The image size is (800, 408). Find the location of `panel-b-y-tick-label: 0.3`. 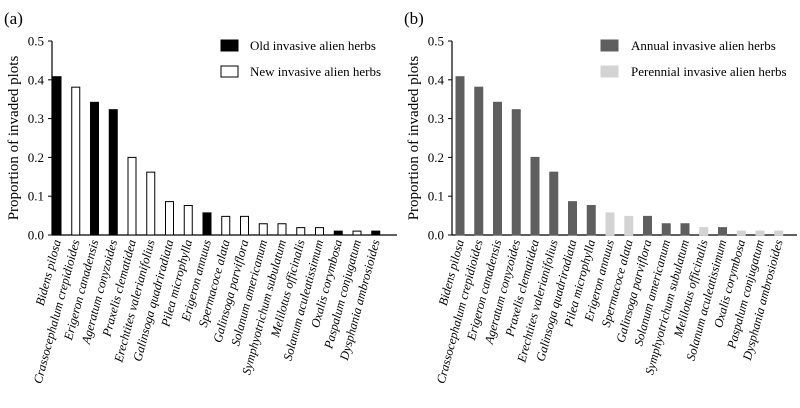

panel-b-y-tick-label: 0.3 is located at coordinates (436, 118).